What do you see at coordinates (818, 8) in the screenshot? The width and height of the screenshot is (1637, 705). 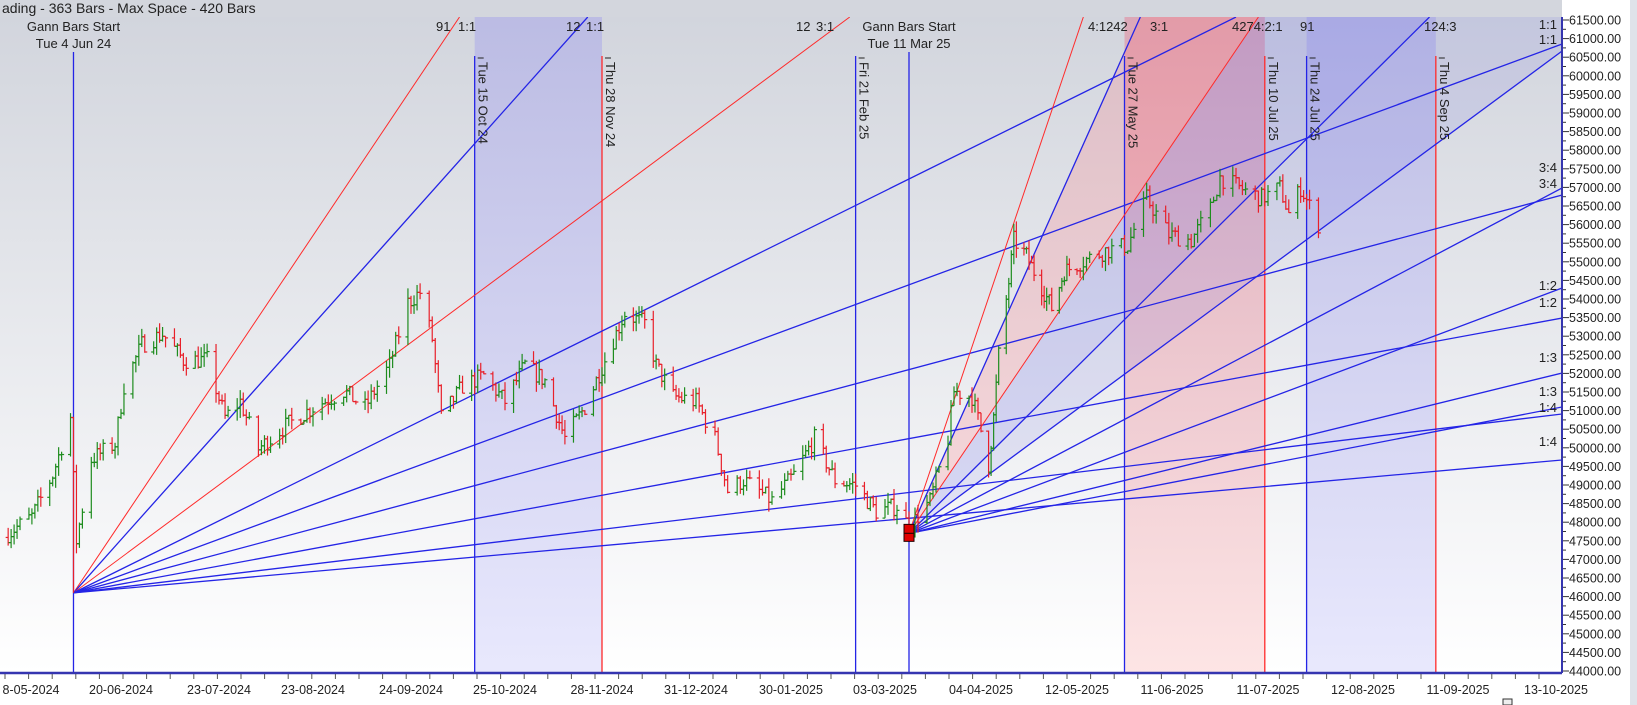 I see `top-strip` at bounding box center [818, 8].